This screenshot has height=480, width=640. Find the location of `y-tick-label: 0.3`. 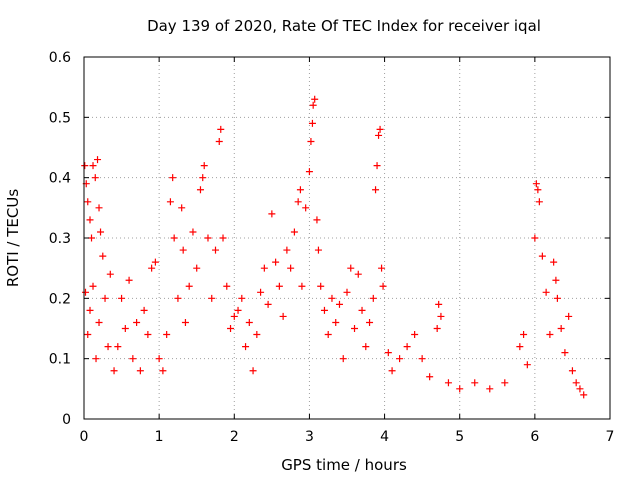

y-tick-label: 0.3 is located at coordinates (60, 239).